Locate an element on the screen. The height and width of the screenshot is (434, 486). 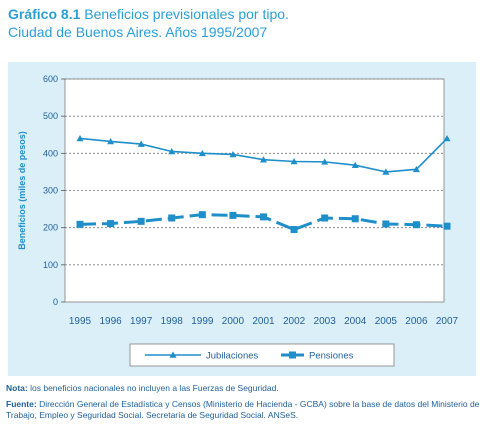
y-tick-label: 600 is located at coordinates (50, 79).